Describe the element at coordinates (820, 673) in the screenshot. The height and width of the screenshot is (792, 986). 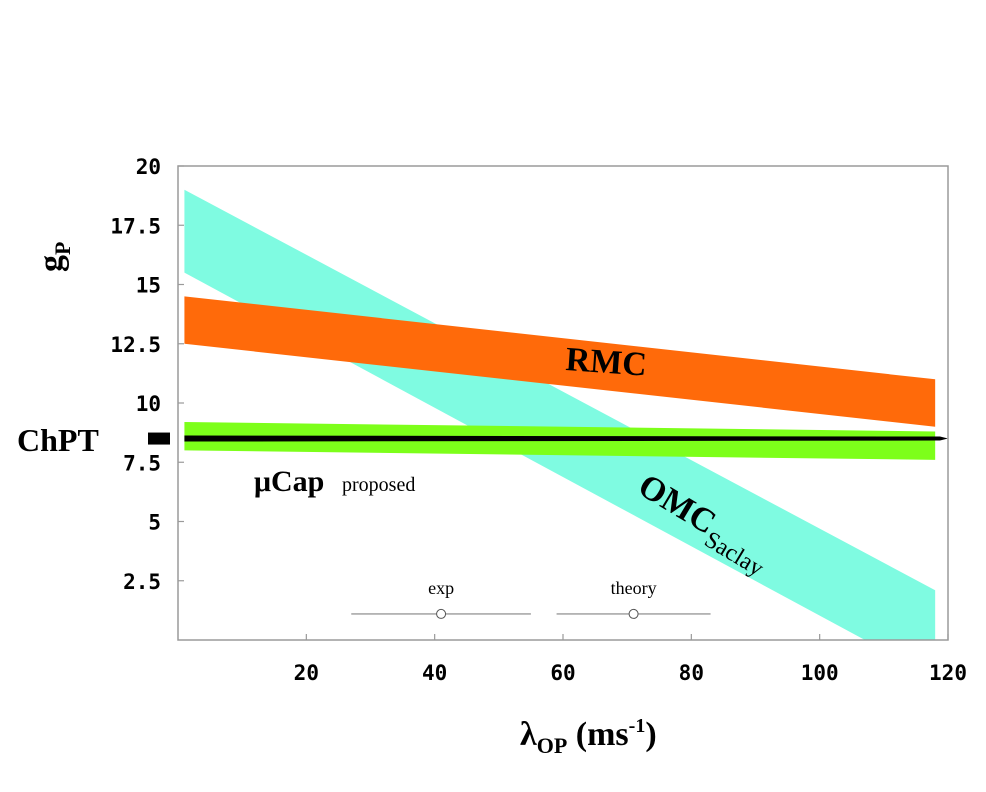
I see `x-tick-label: 100` at that location.